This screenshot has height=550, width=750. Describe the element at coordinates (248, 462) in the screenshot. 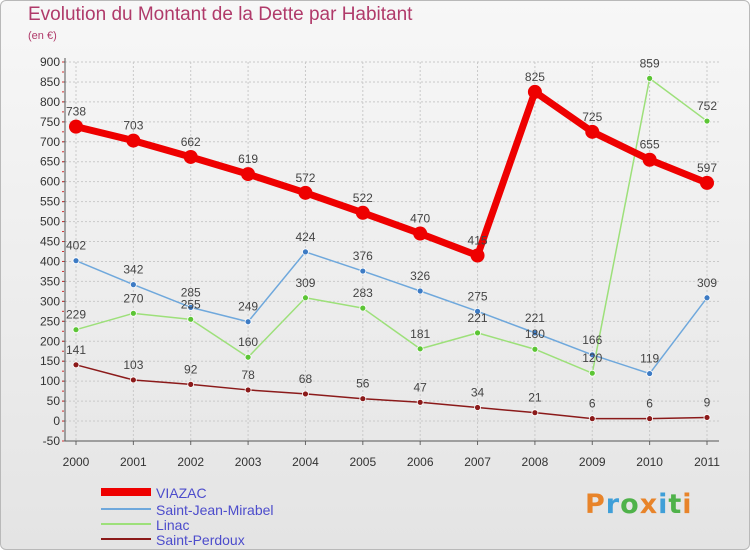

I see `x-tick-label: 2003` at that location.